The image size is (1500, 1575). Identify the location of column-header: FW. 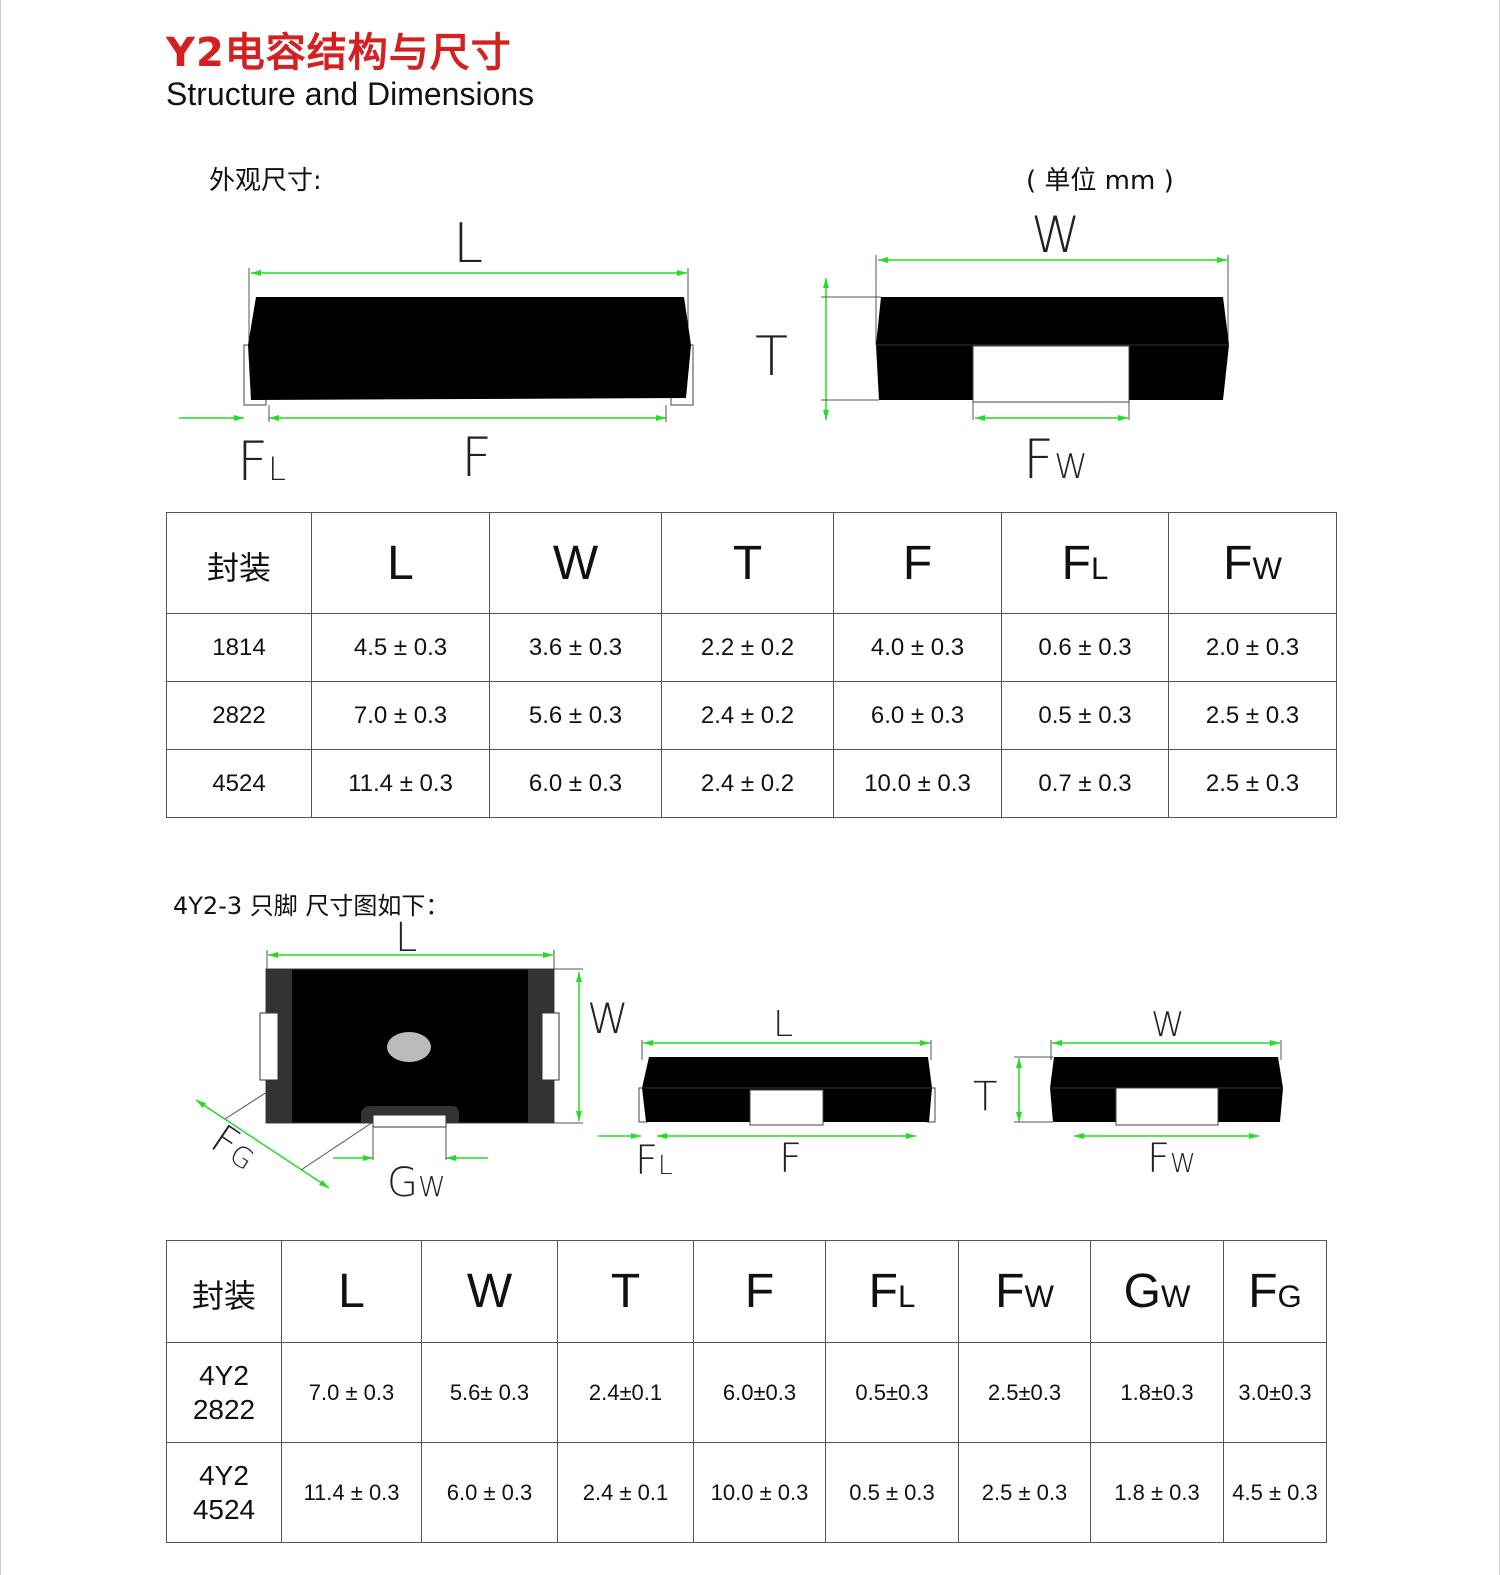
(1024, 1291).